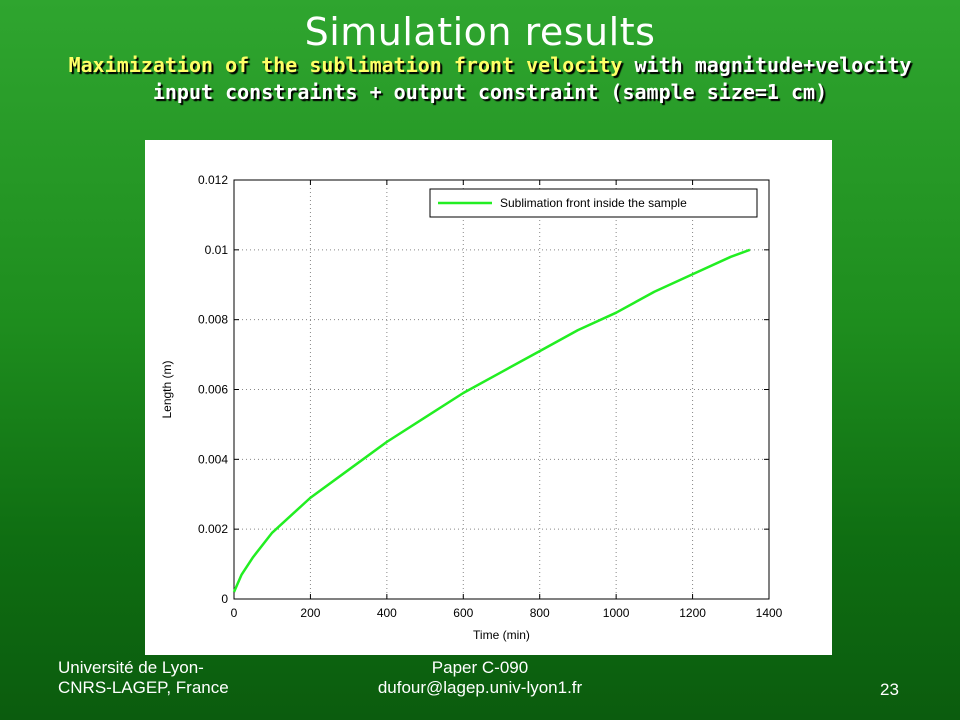 This screenshot has width=960, height=720. What do you see at coordinates (213, 459) in the screenshot?
I see `y-tick-label: 0.004` at bounding box center [213, 459].